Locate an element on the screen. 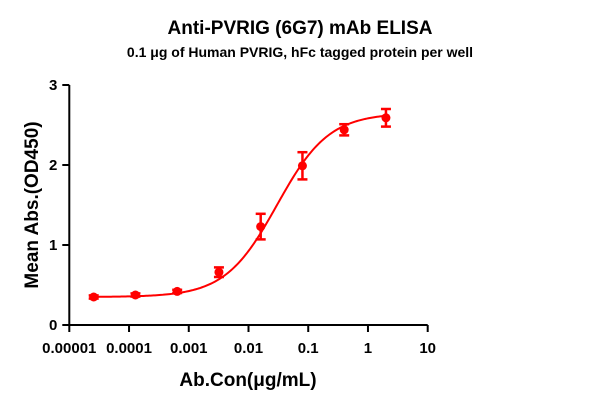  x-tick-label: 1 is located at coordinates (368, 348).